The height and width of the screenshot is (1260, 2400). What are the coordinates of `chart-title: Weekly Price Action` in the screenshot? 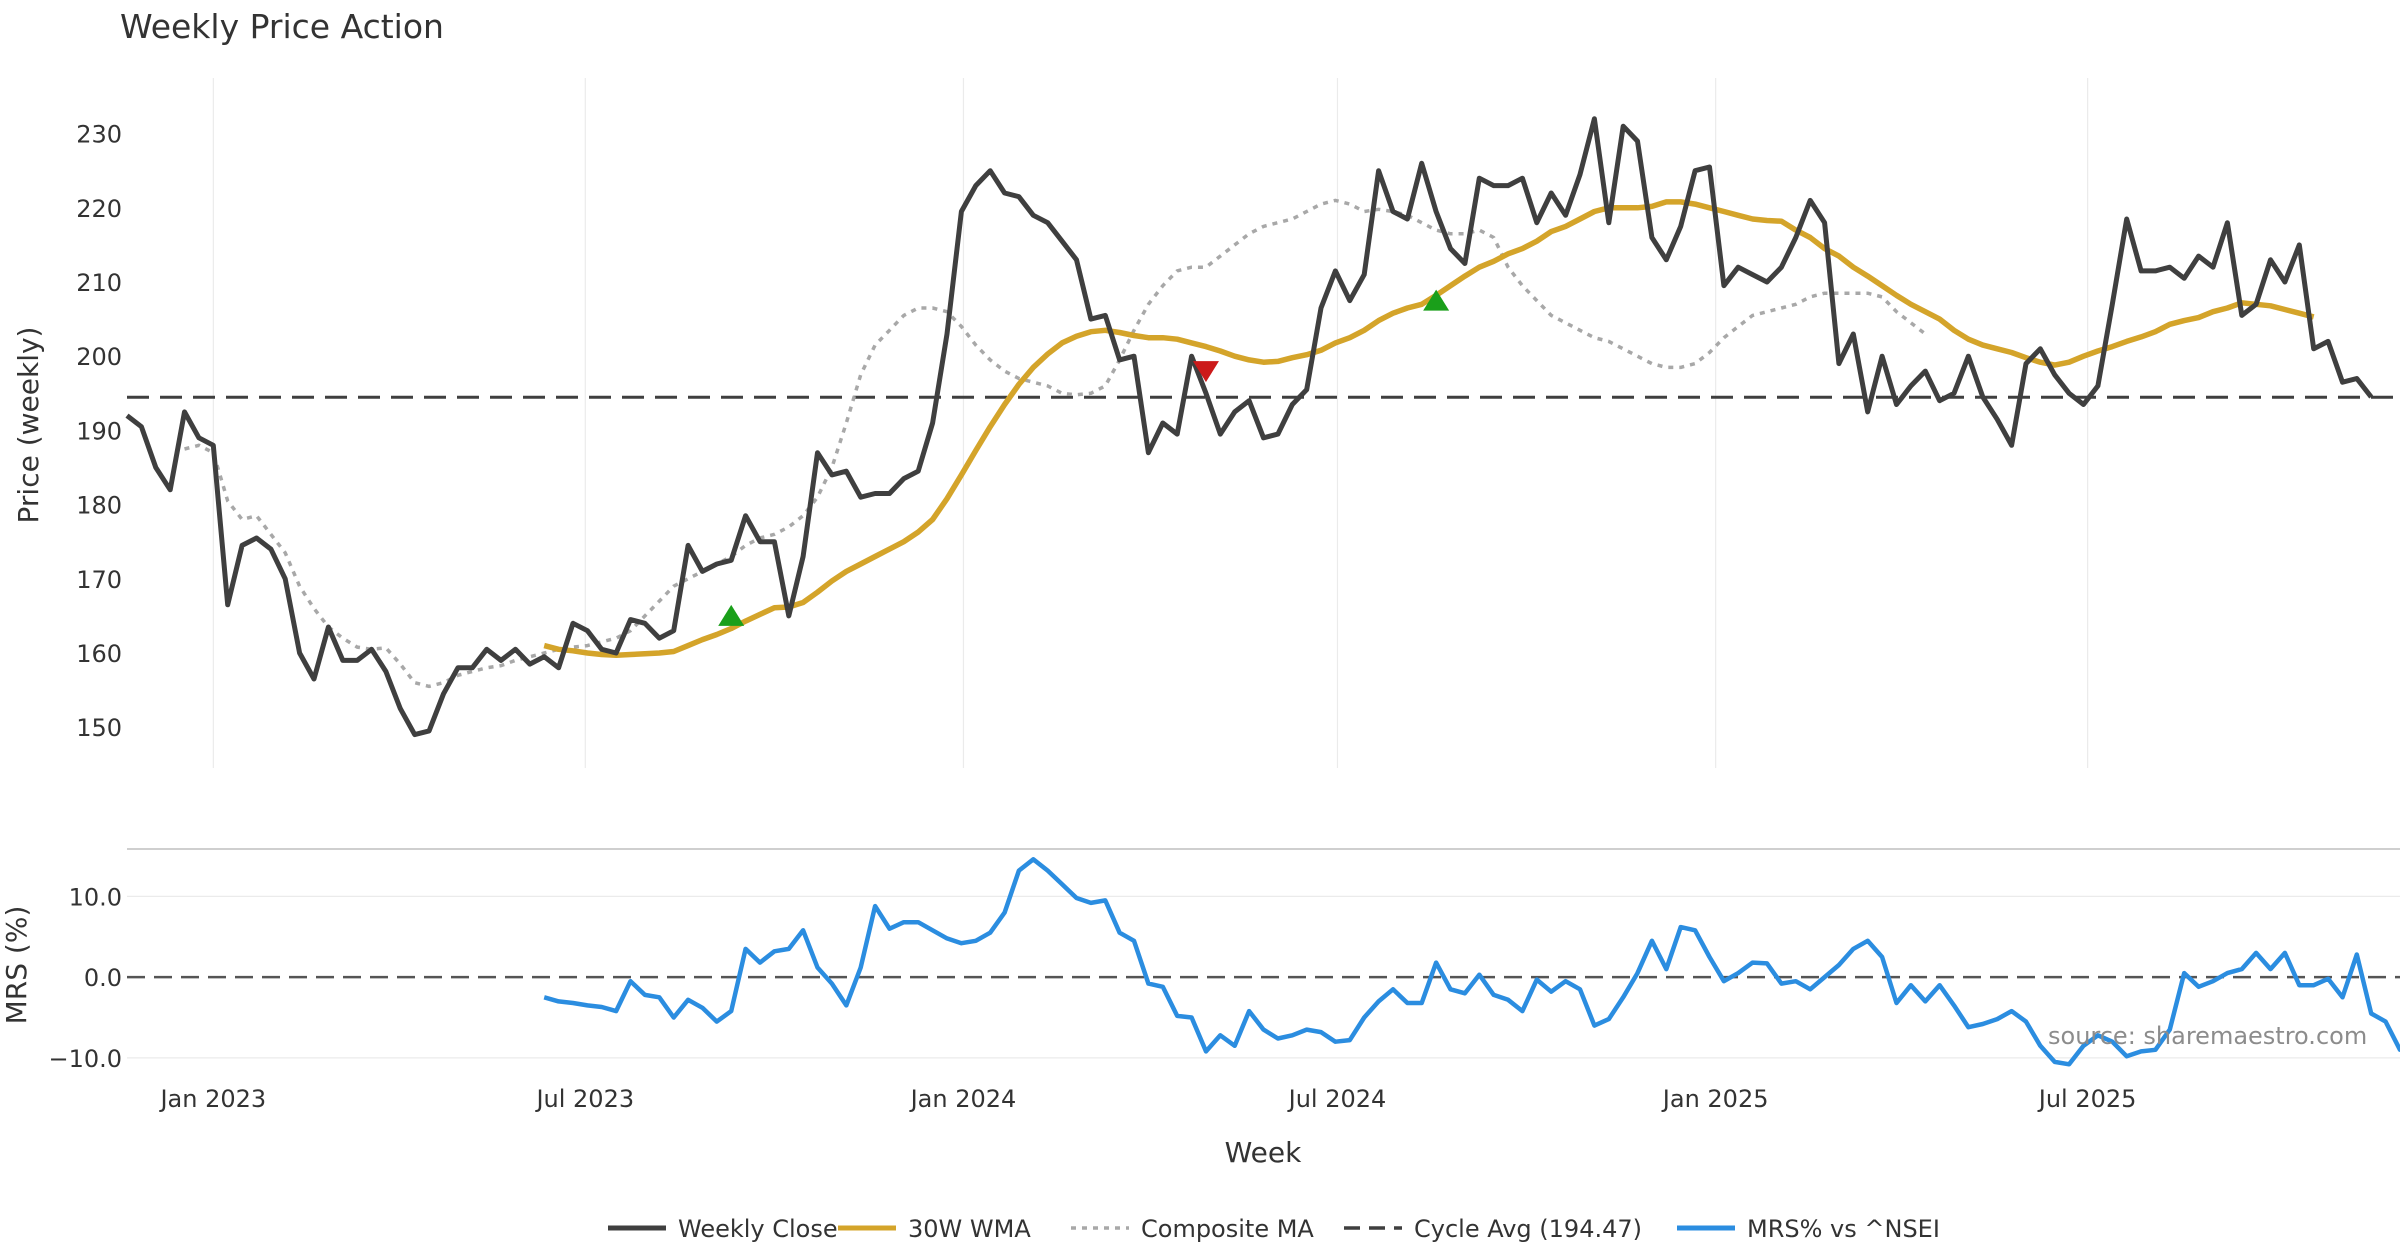 It's located at (282, 26).